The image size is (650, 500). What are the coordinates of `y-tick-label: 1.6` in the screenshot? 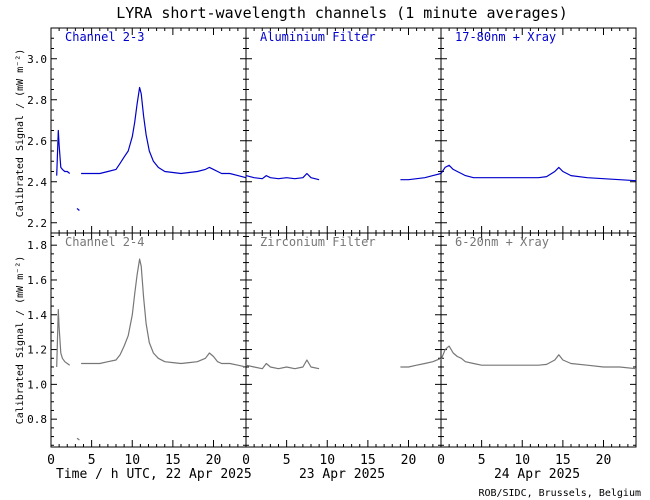 It's located at (37, 280).